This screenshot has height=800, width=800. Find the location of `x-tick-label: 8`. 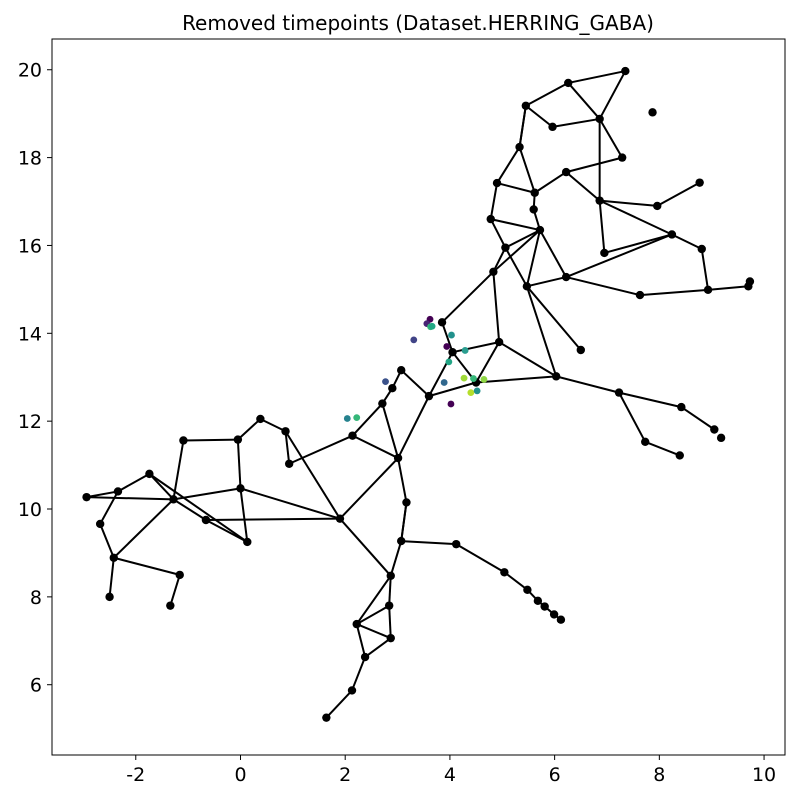

x-tick-label: 8 is located at coordinates (659, 775).